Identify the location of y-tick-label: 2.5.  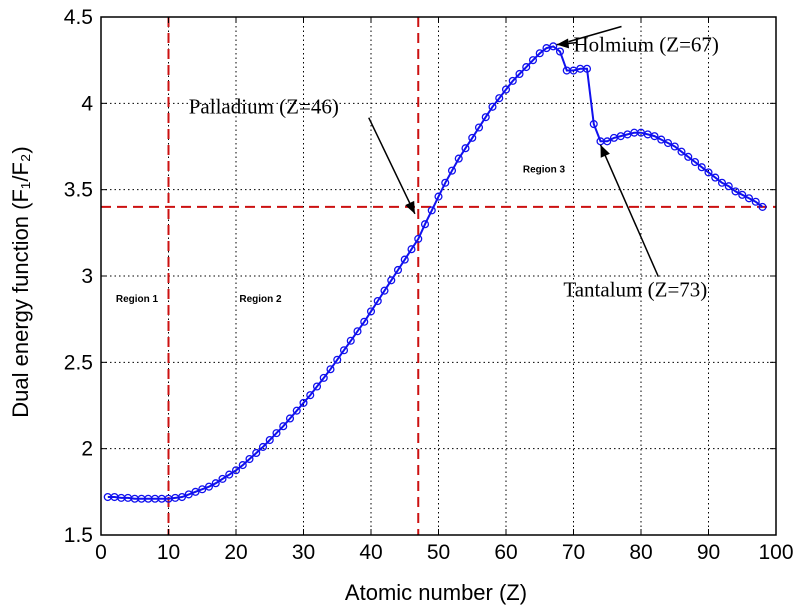
(78, 362).